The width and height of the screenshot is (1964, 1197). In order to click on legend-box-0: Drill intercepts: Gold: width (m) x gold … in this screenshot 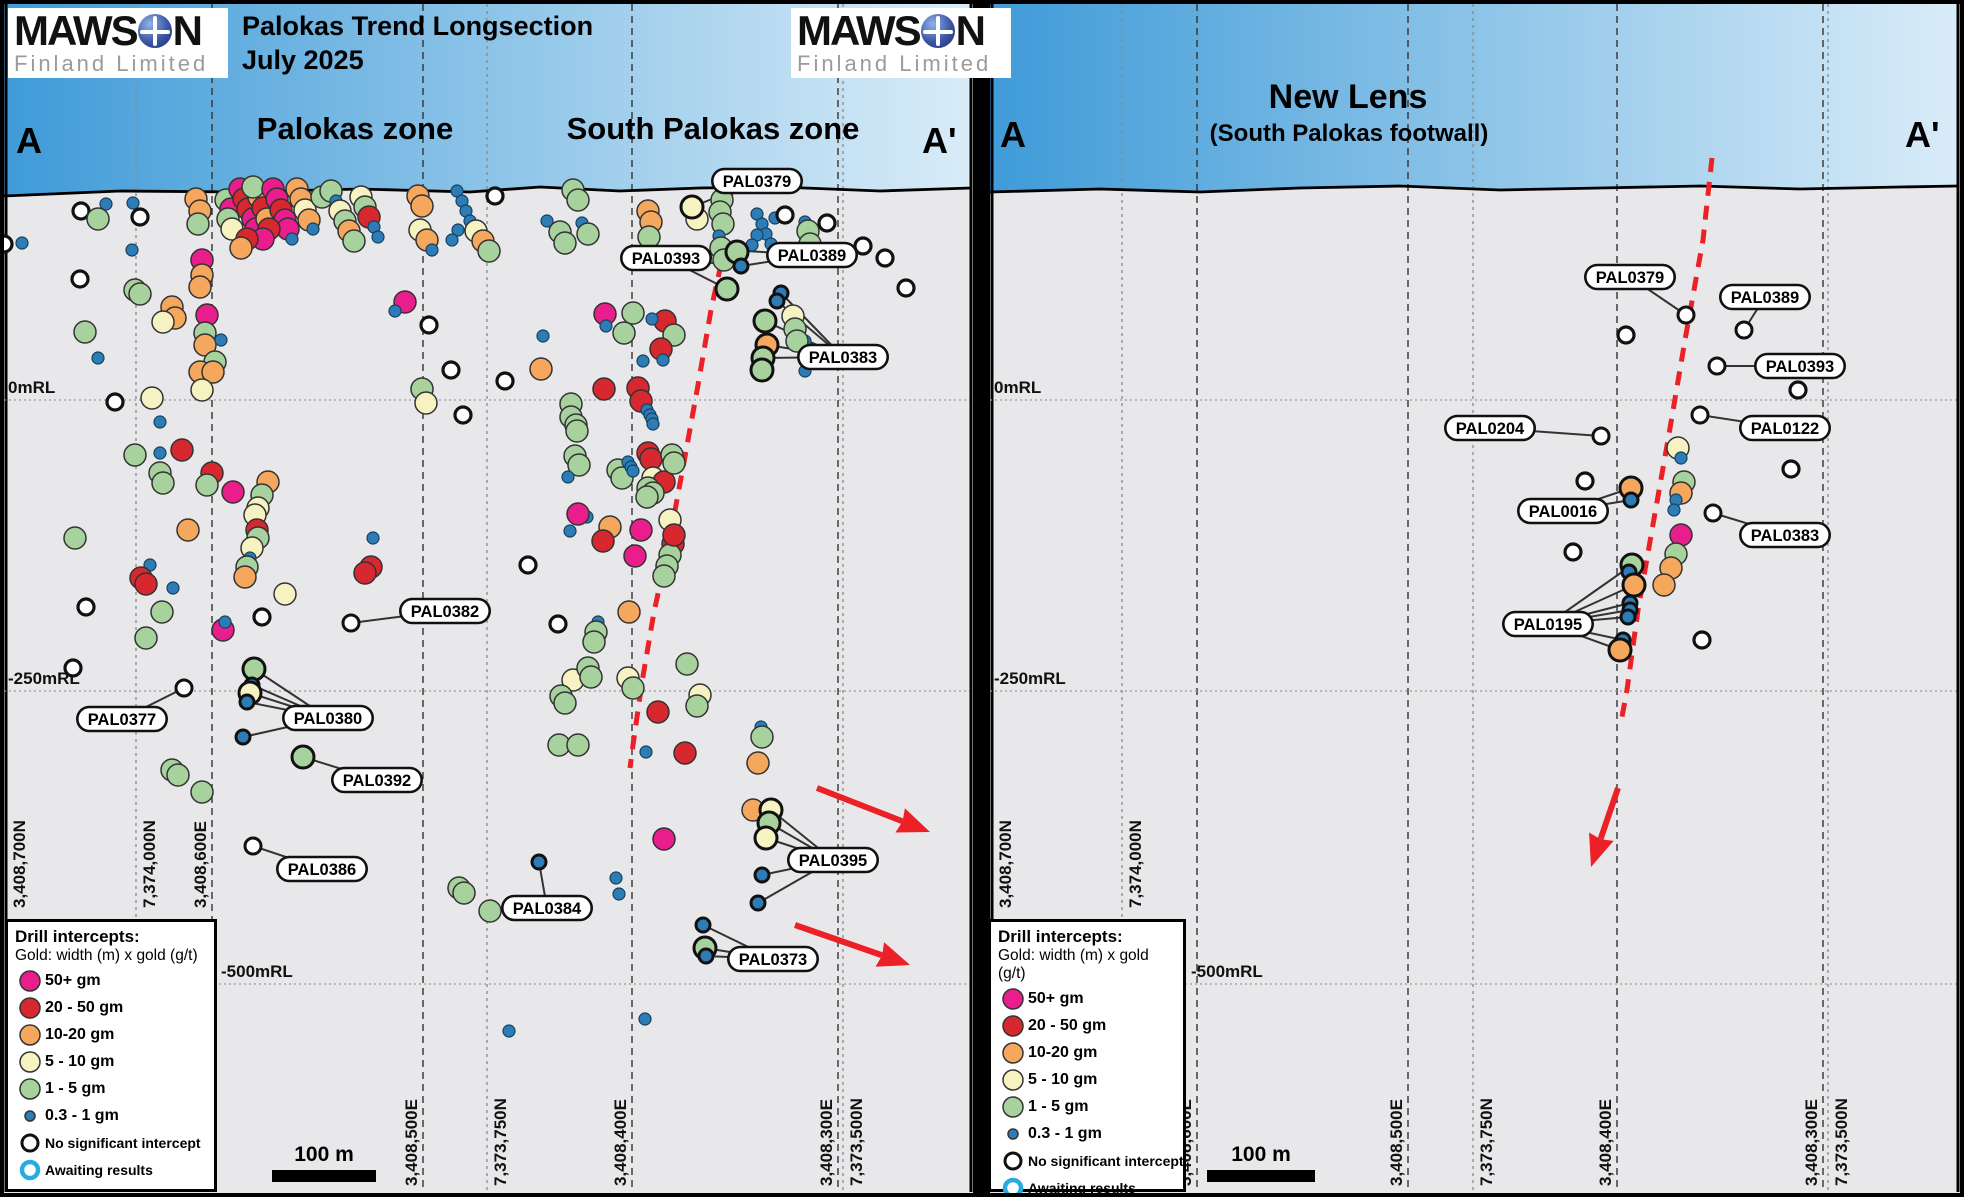, I will do `click(111, 1055)`.